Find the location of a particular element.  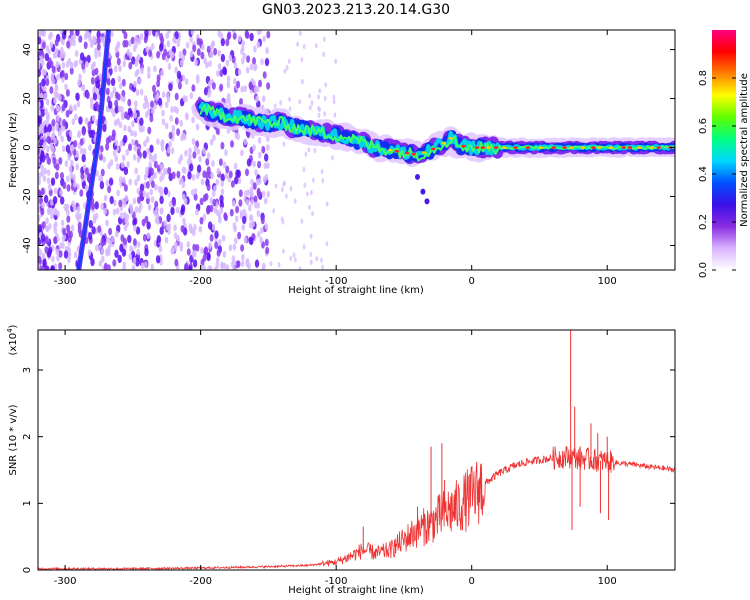

snr-y-scale-label: (x104) is located at coordinates (12, 339).